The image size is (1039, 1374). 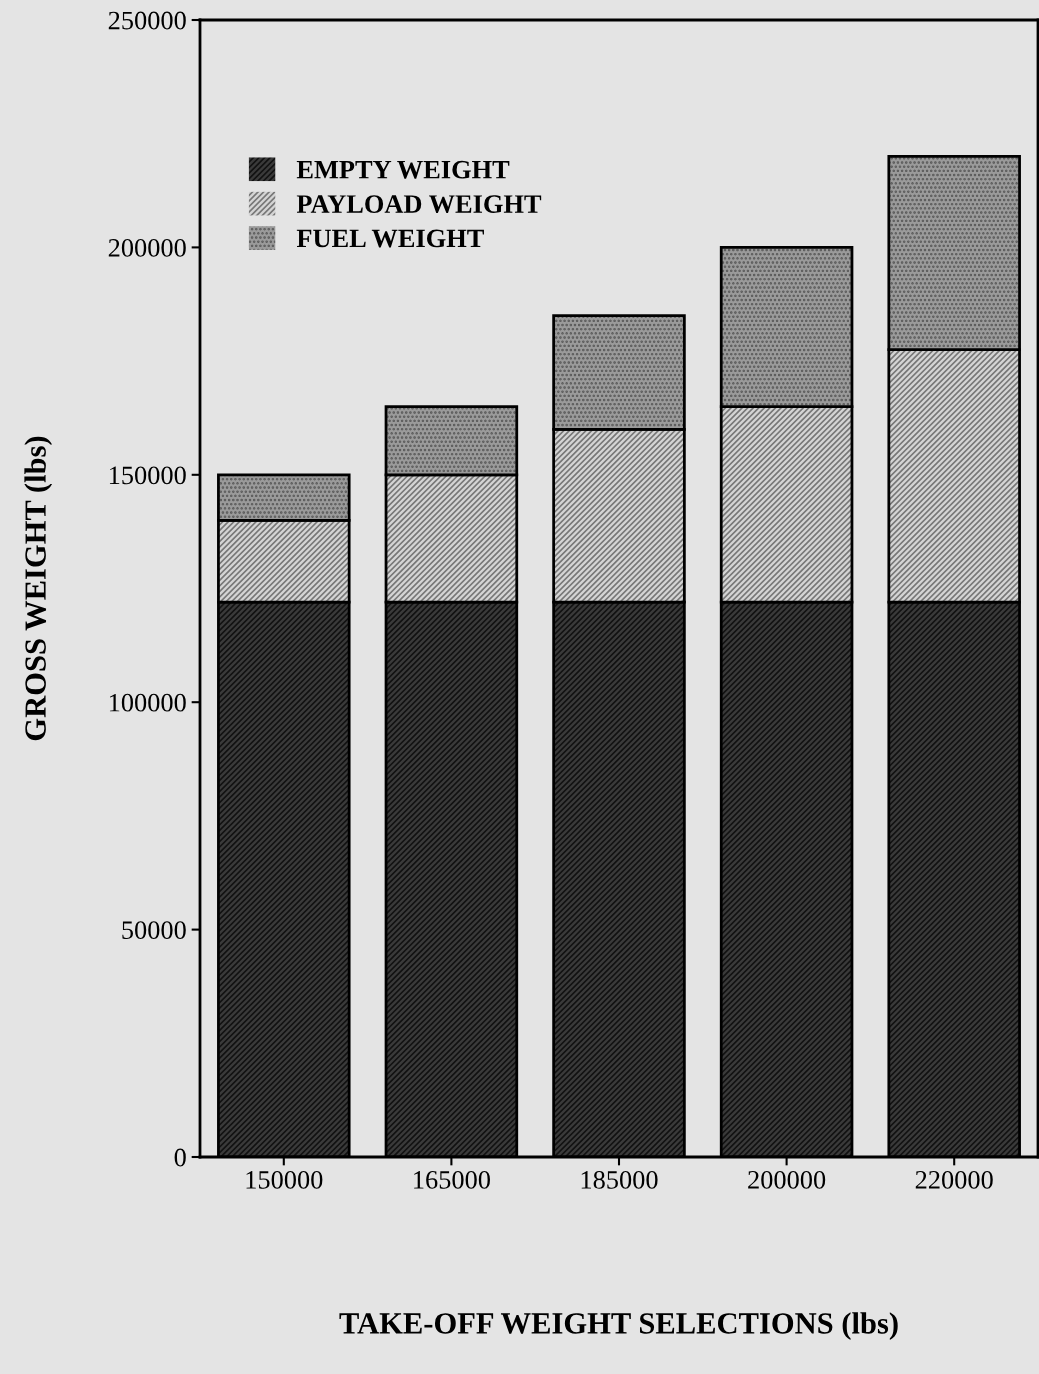 What do you see at coordinates (419, 204) in the screenshot?
I see `legend-label: PAYLOAD WEIGHT` at bounding box center [419, 204].